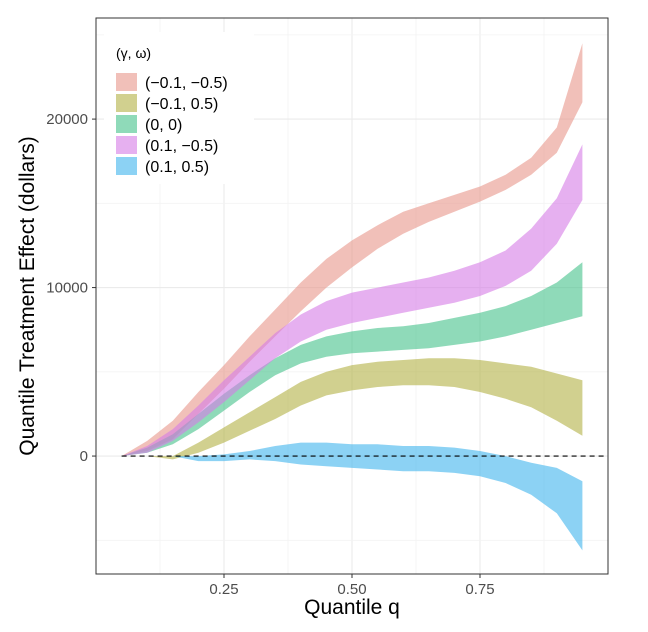 This screenshot has height=632, width=648. I want to click on legend-label-2: (−0.1, 0.5), so click(181, 104).